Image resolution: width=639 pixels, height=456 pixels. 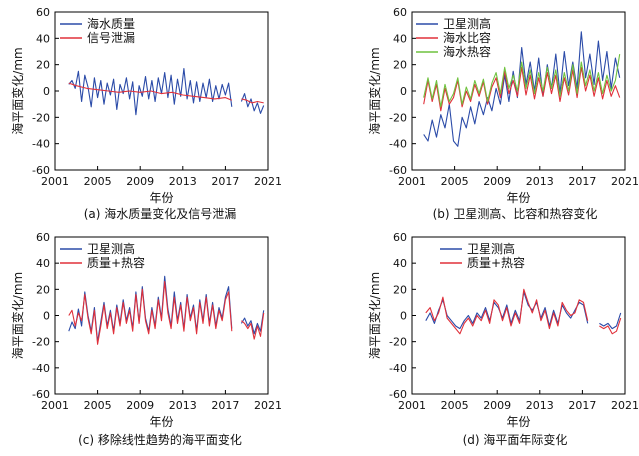 I want to click on legend-label-2: 信号泄漏, so click(x=111, y=38).